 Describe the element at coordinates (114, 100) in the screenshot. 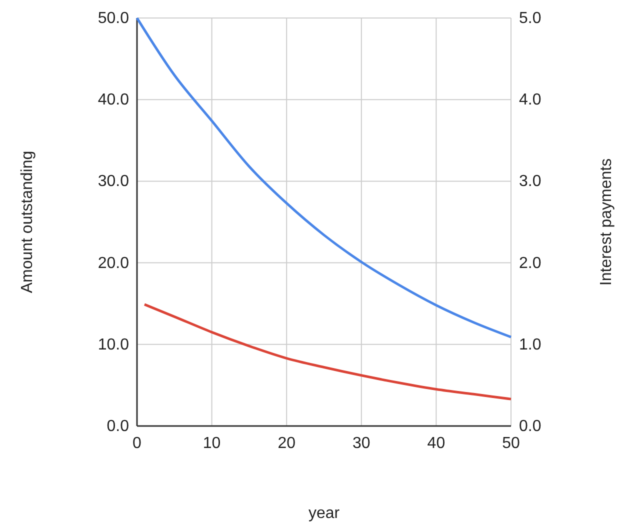

I see `y-tick-label: 40.0` at that location.